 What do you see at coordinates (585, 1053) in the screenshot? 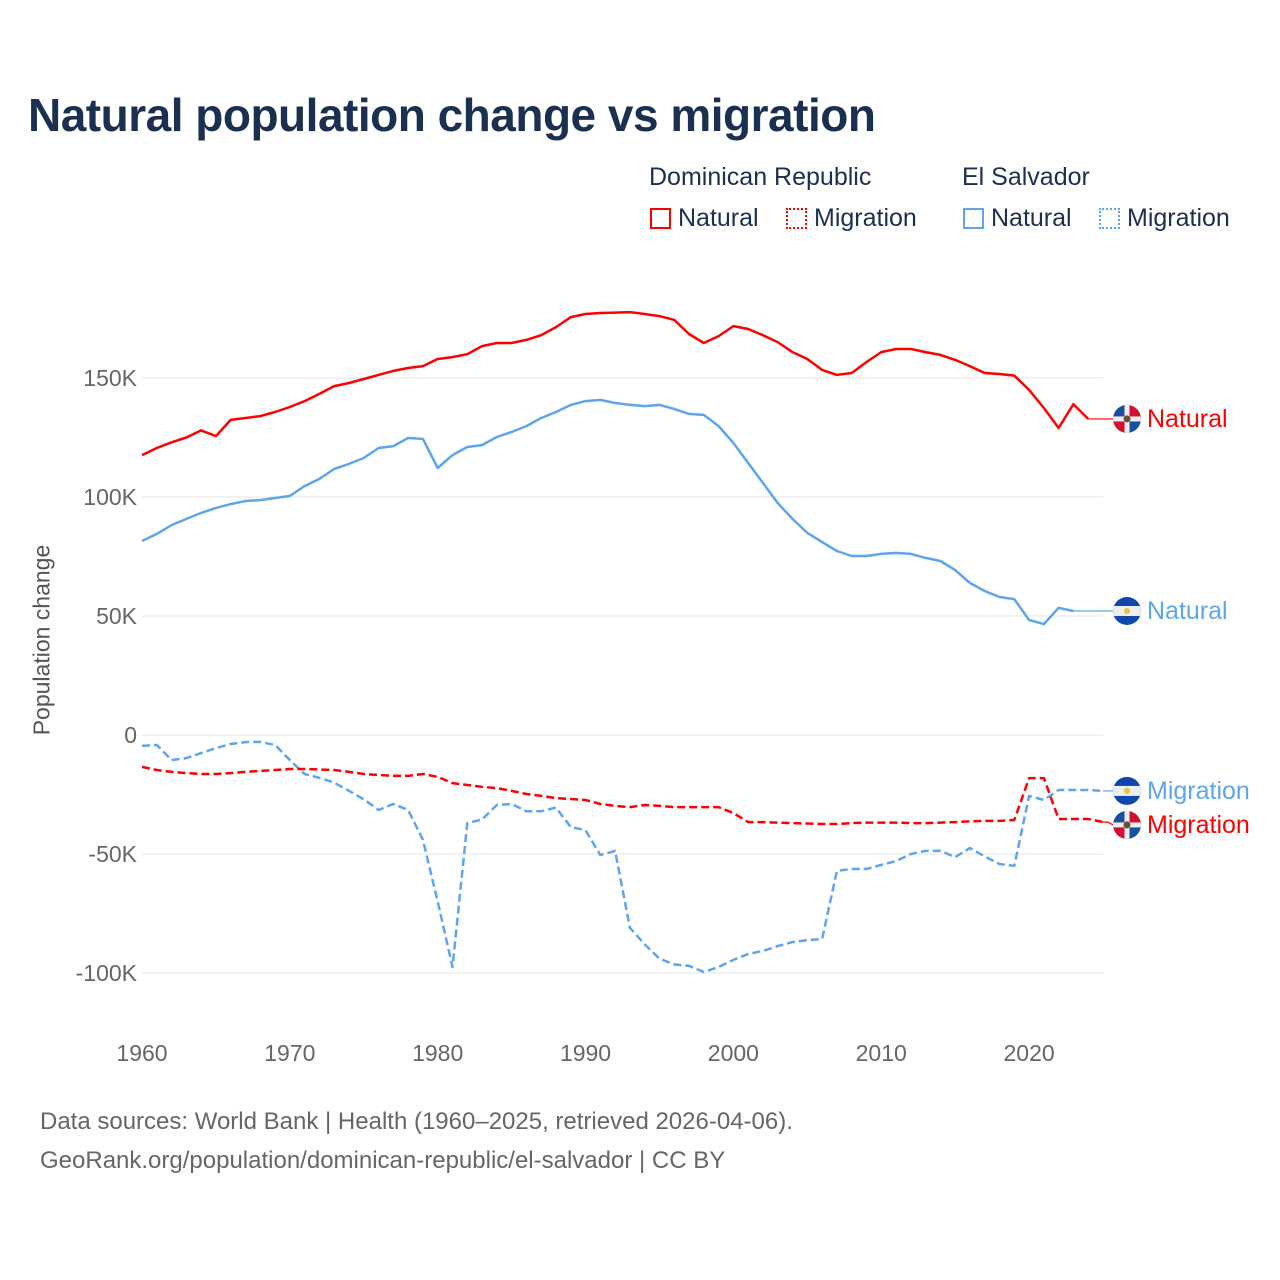
I see `x-tick-label: 1990` at bounding box center [585, 1053].